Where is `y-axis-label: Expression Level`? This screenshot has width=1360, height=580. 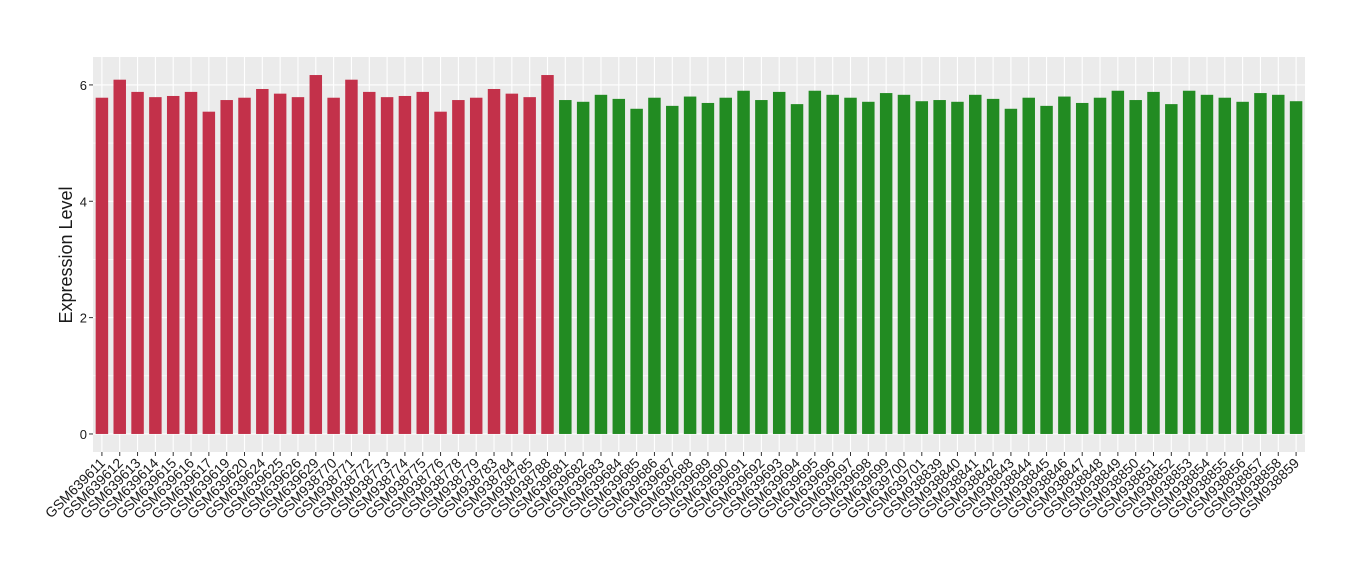
y-axis-label: Expression Level is located at coordinates (66, 254).